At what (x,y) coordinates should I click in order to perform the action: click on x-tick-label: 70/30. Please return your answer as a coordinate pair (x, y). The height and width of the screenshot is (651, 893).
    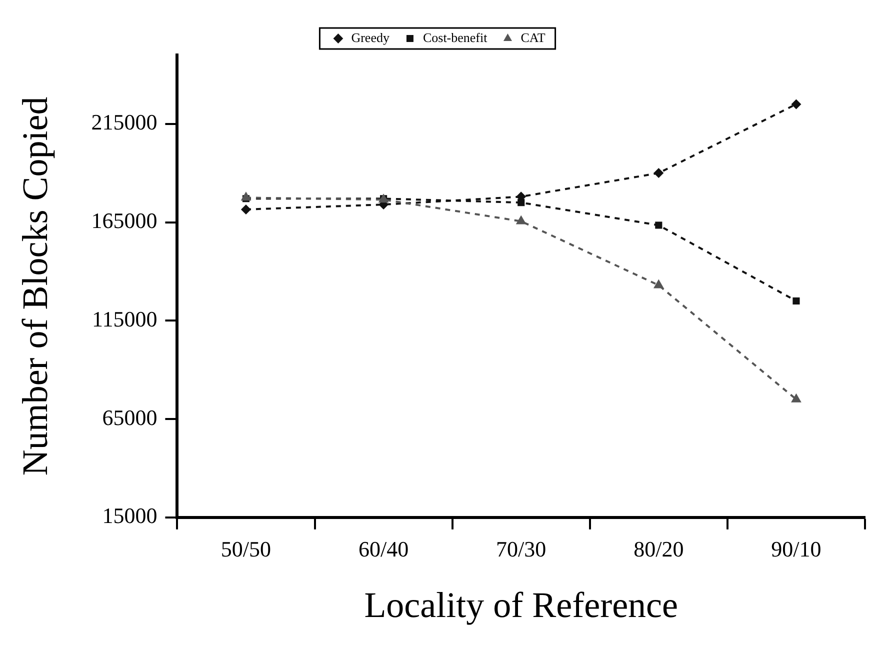
    Looking at the image, I should click on (521, 549).